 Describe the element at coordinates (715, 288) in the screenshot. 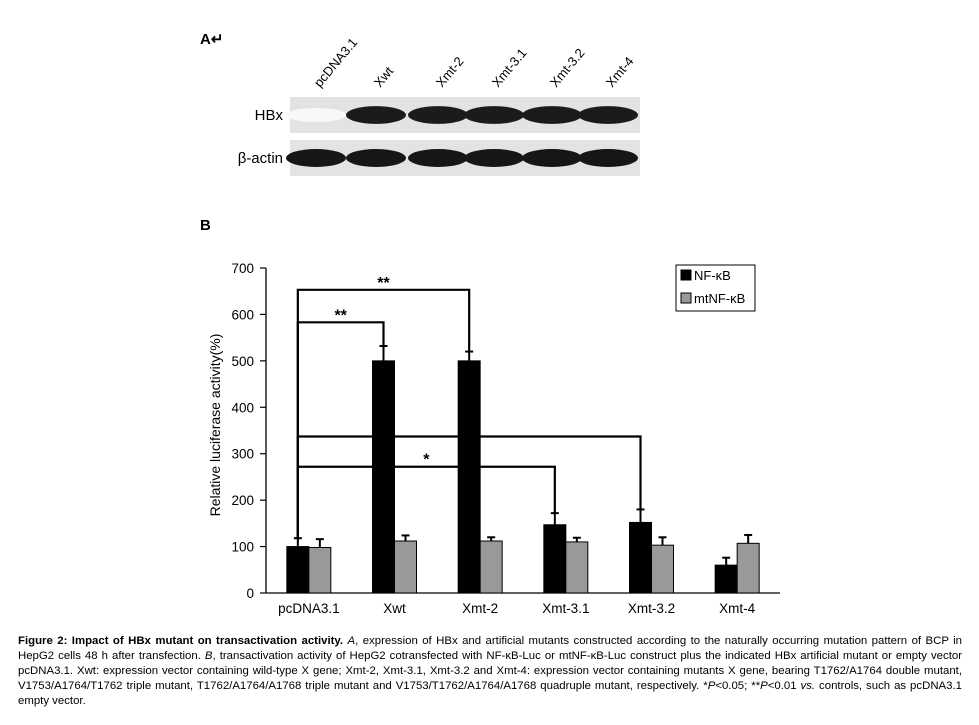

I see `chart-legend: NF-κB mtNF-κB` at that location.